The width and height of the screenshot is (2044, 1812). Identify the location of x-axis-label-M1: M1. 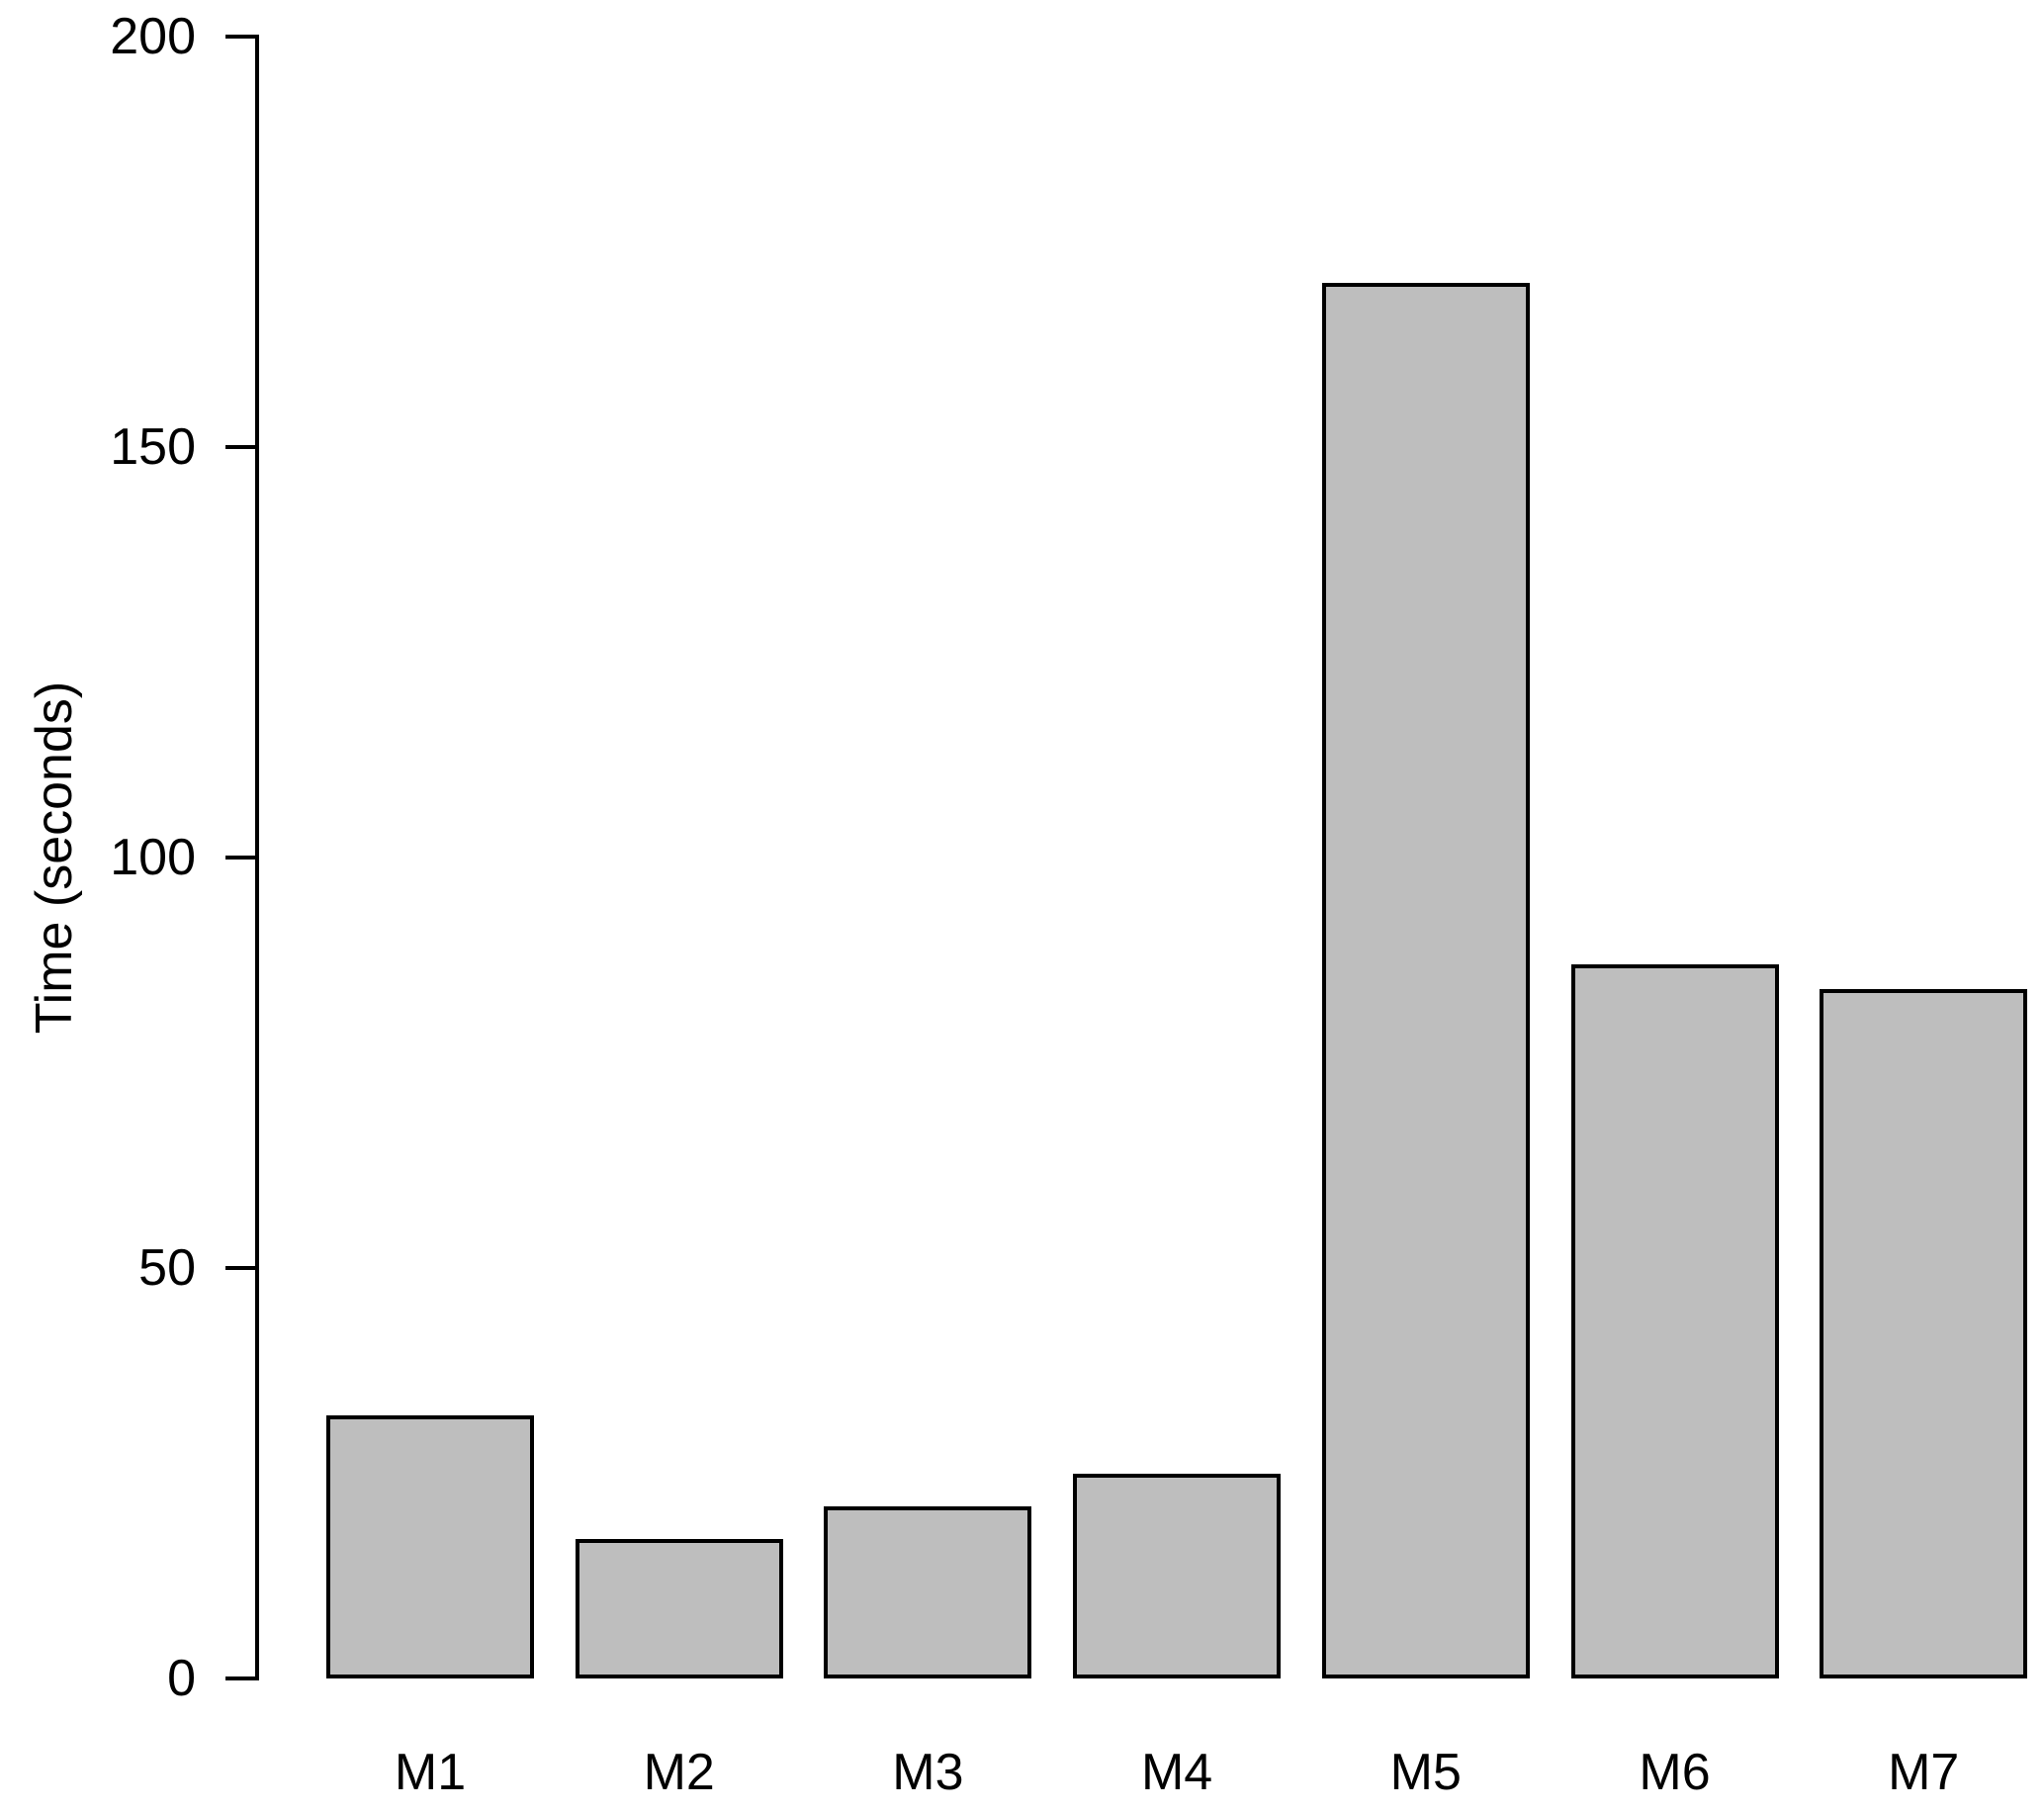
(430, 1773).